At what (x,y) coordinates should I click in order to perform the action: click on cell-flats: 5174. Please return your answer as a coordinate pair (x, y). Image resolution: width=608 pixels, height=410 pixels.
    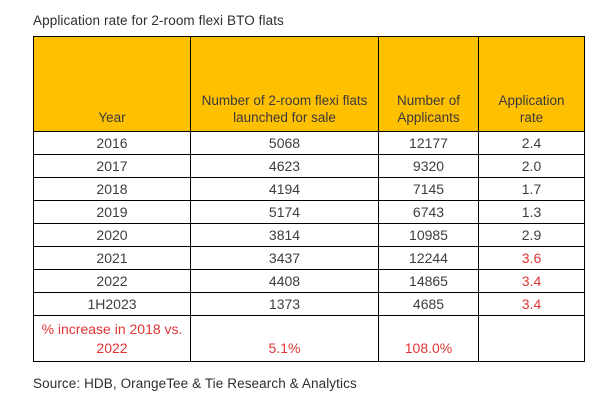
    Looking at the image, I should click on (284, 212).